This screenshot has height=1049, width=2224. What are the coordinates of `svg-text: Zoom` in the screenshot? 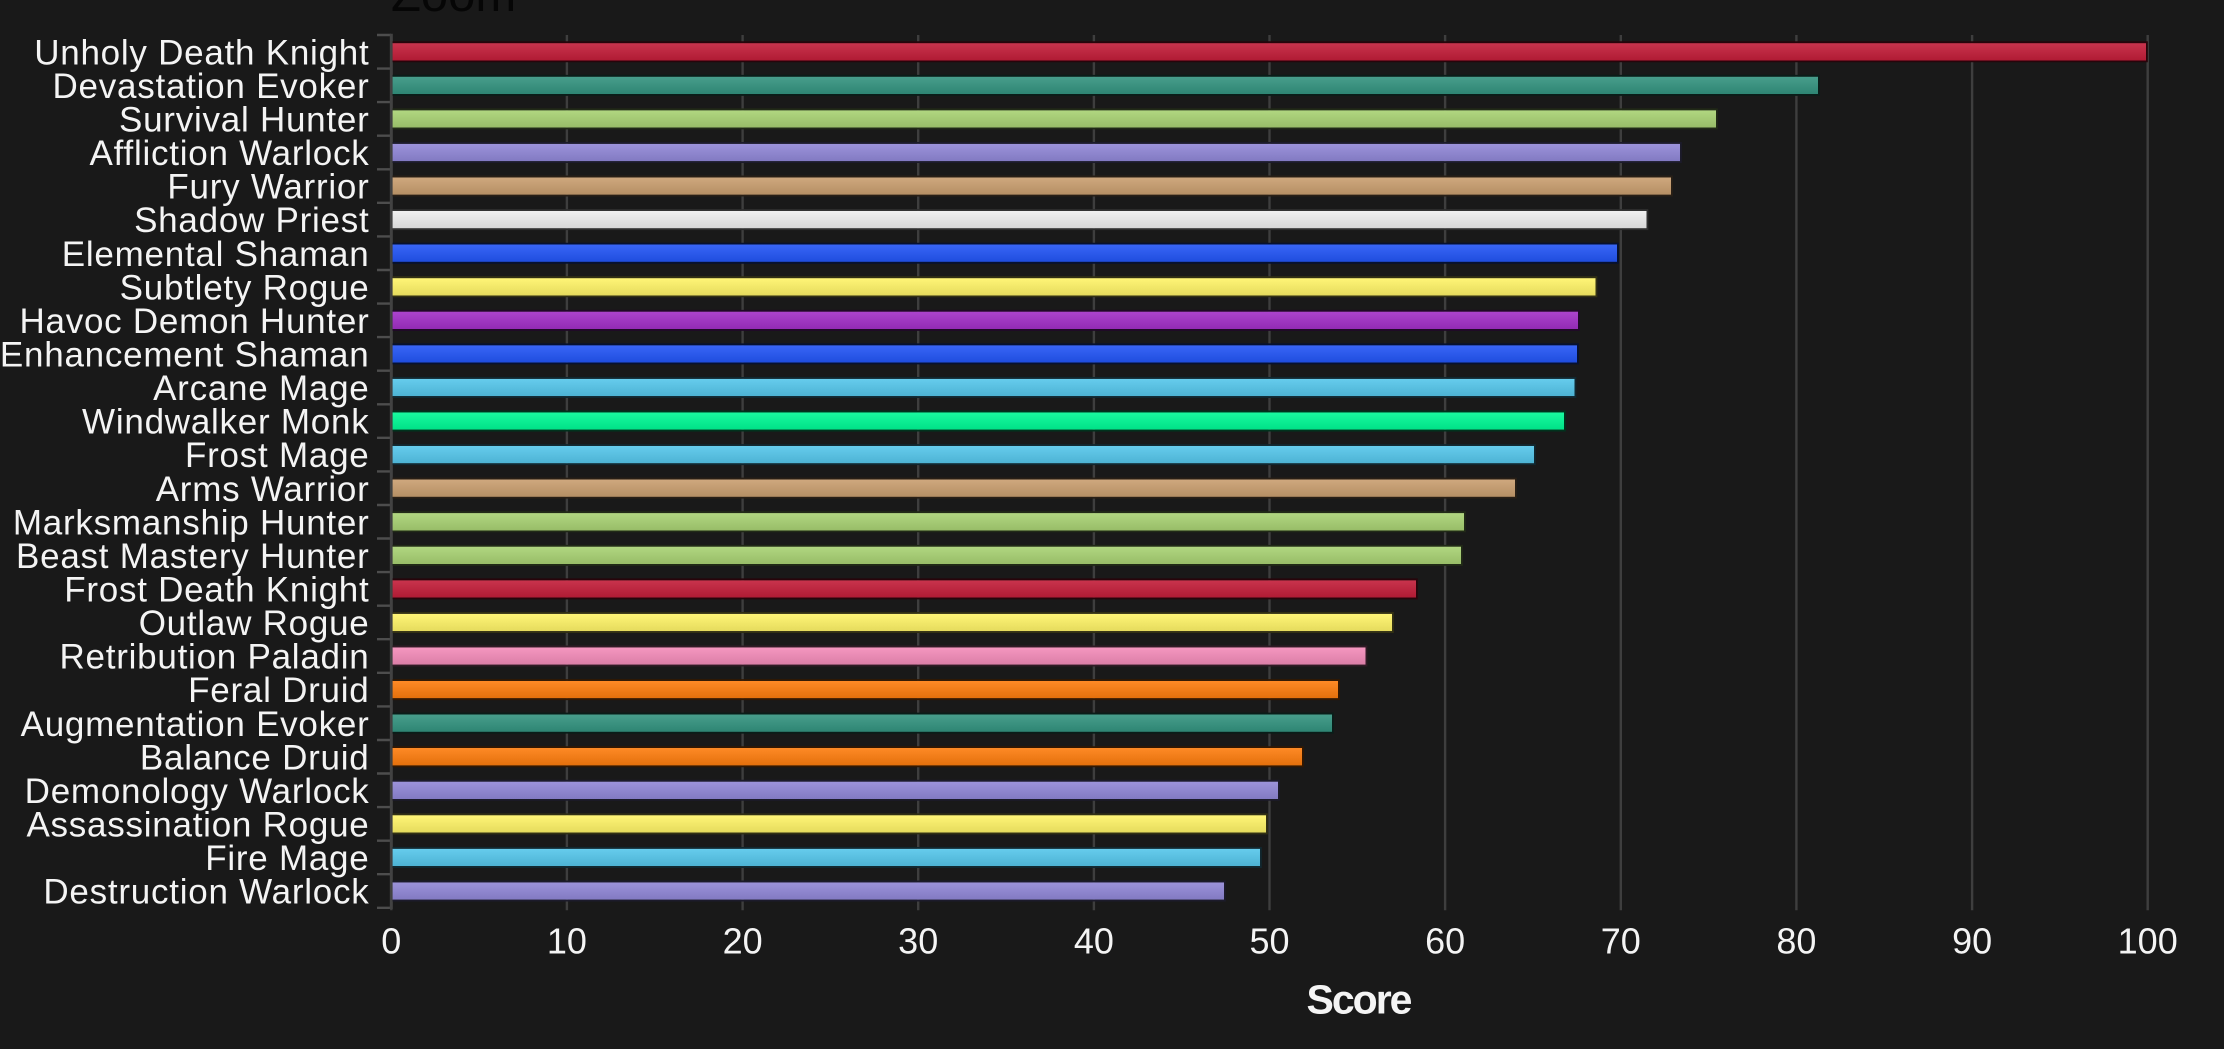 It's located at (453, 11).